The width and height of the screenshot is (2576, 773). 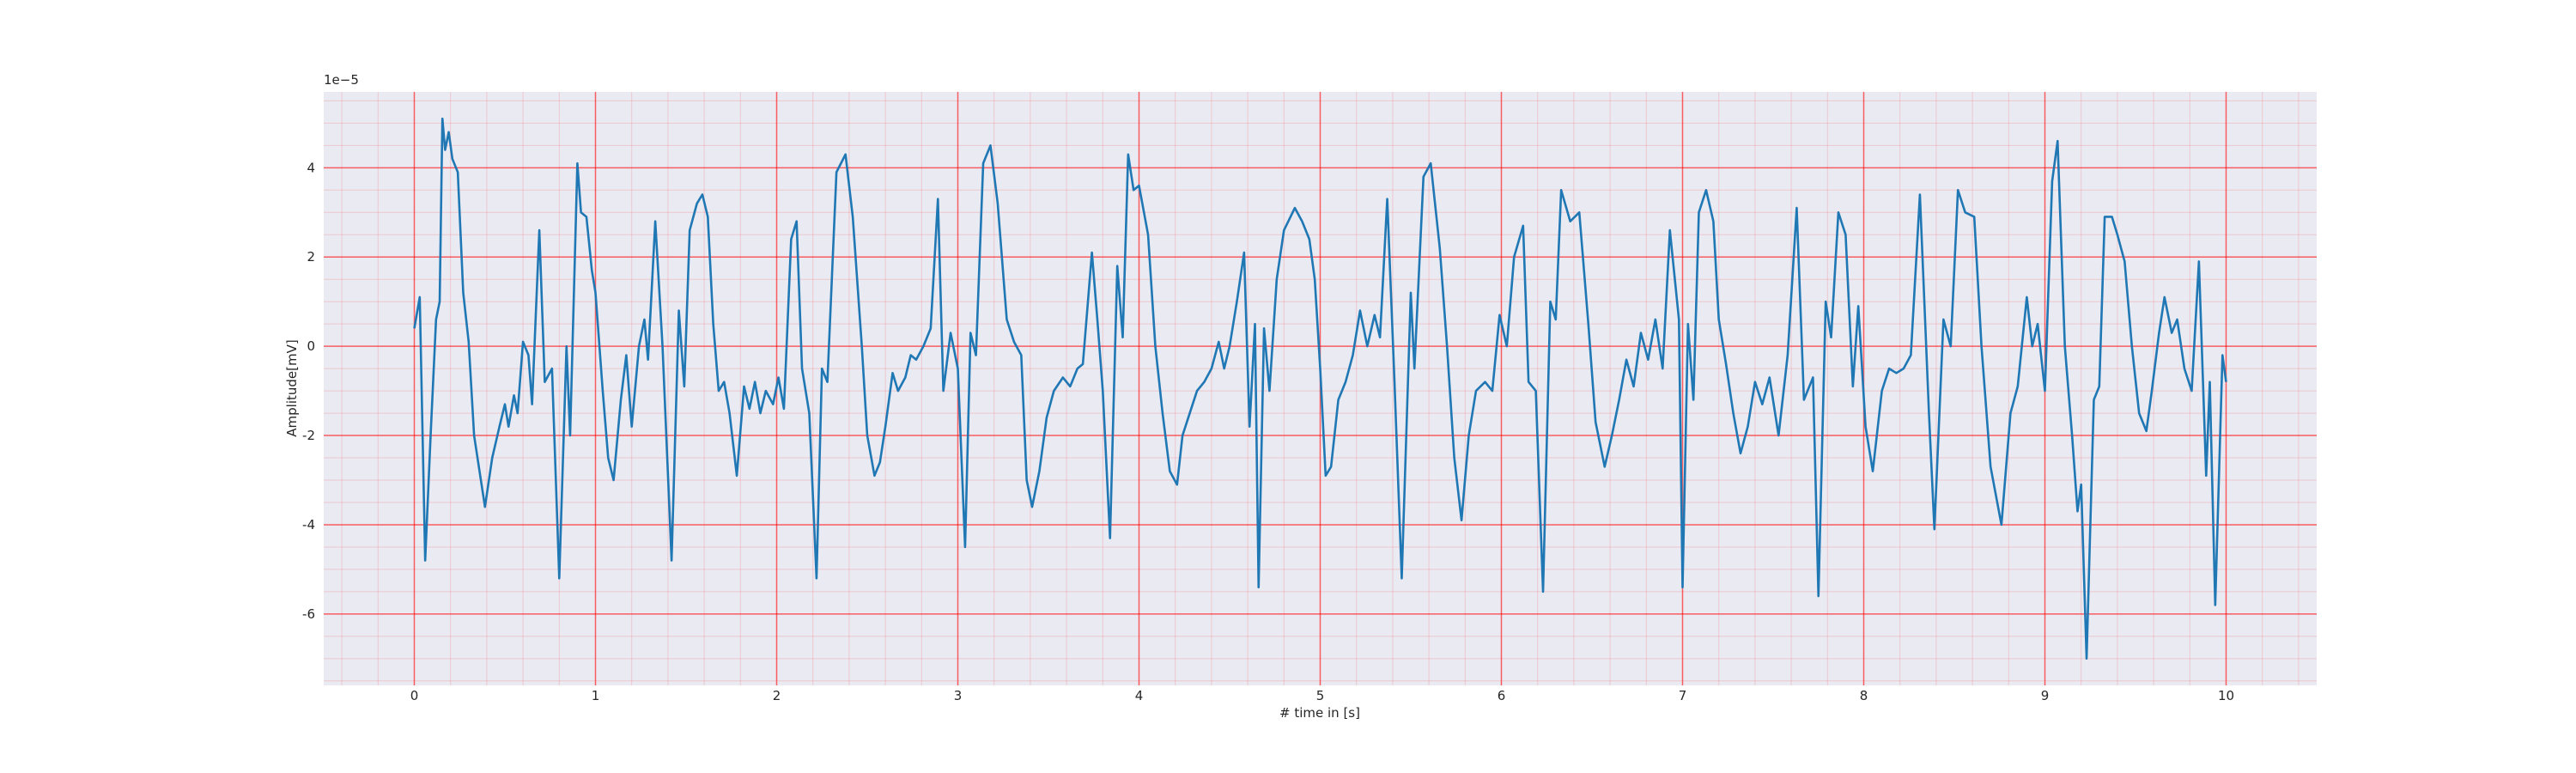 What do you see at coordinates (1864, 695) in the screenshot?
I see `x-tick-label: 8` at bounding box center [1864, 695].